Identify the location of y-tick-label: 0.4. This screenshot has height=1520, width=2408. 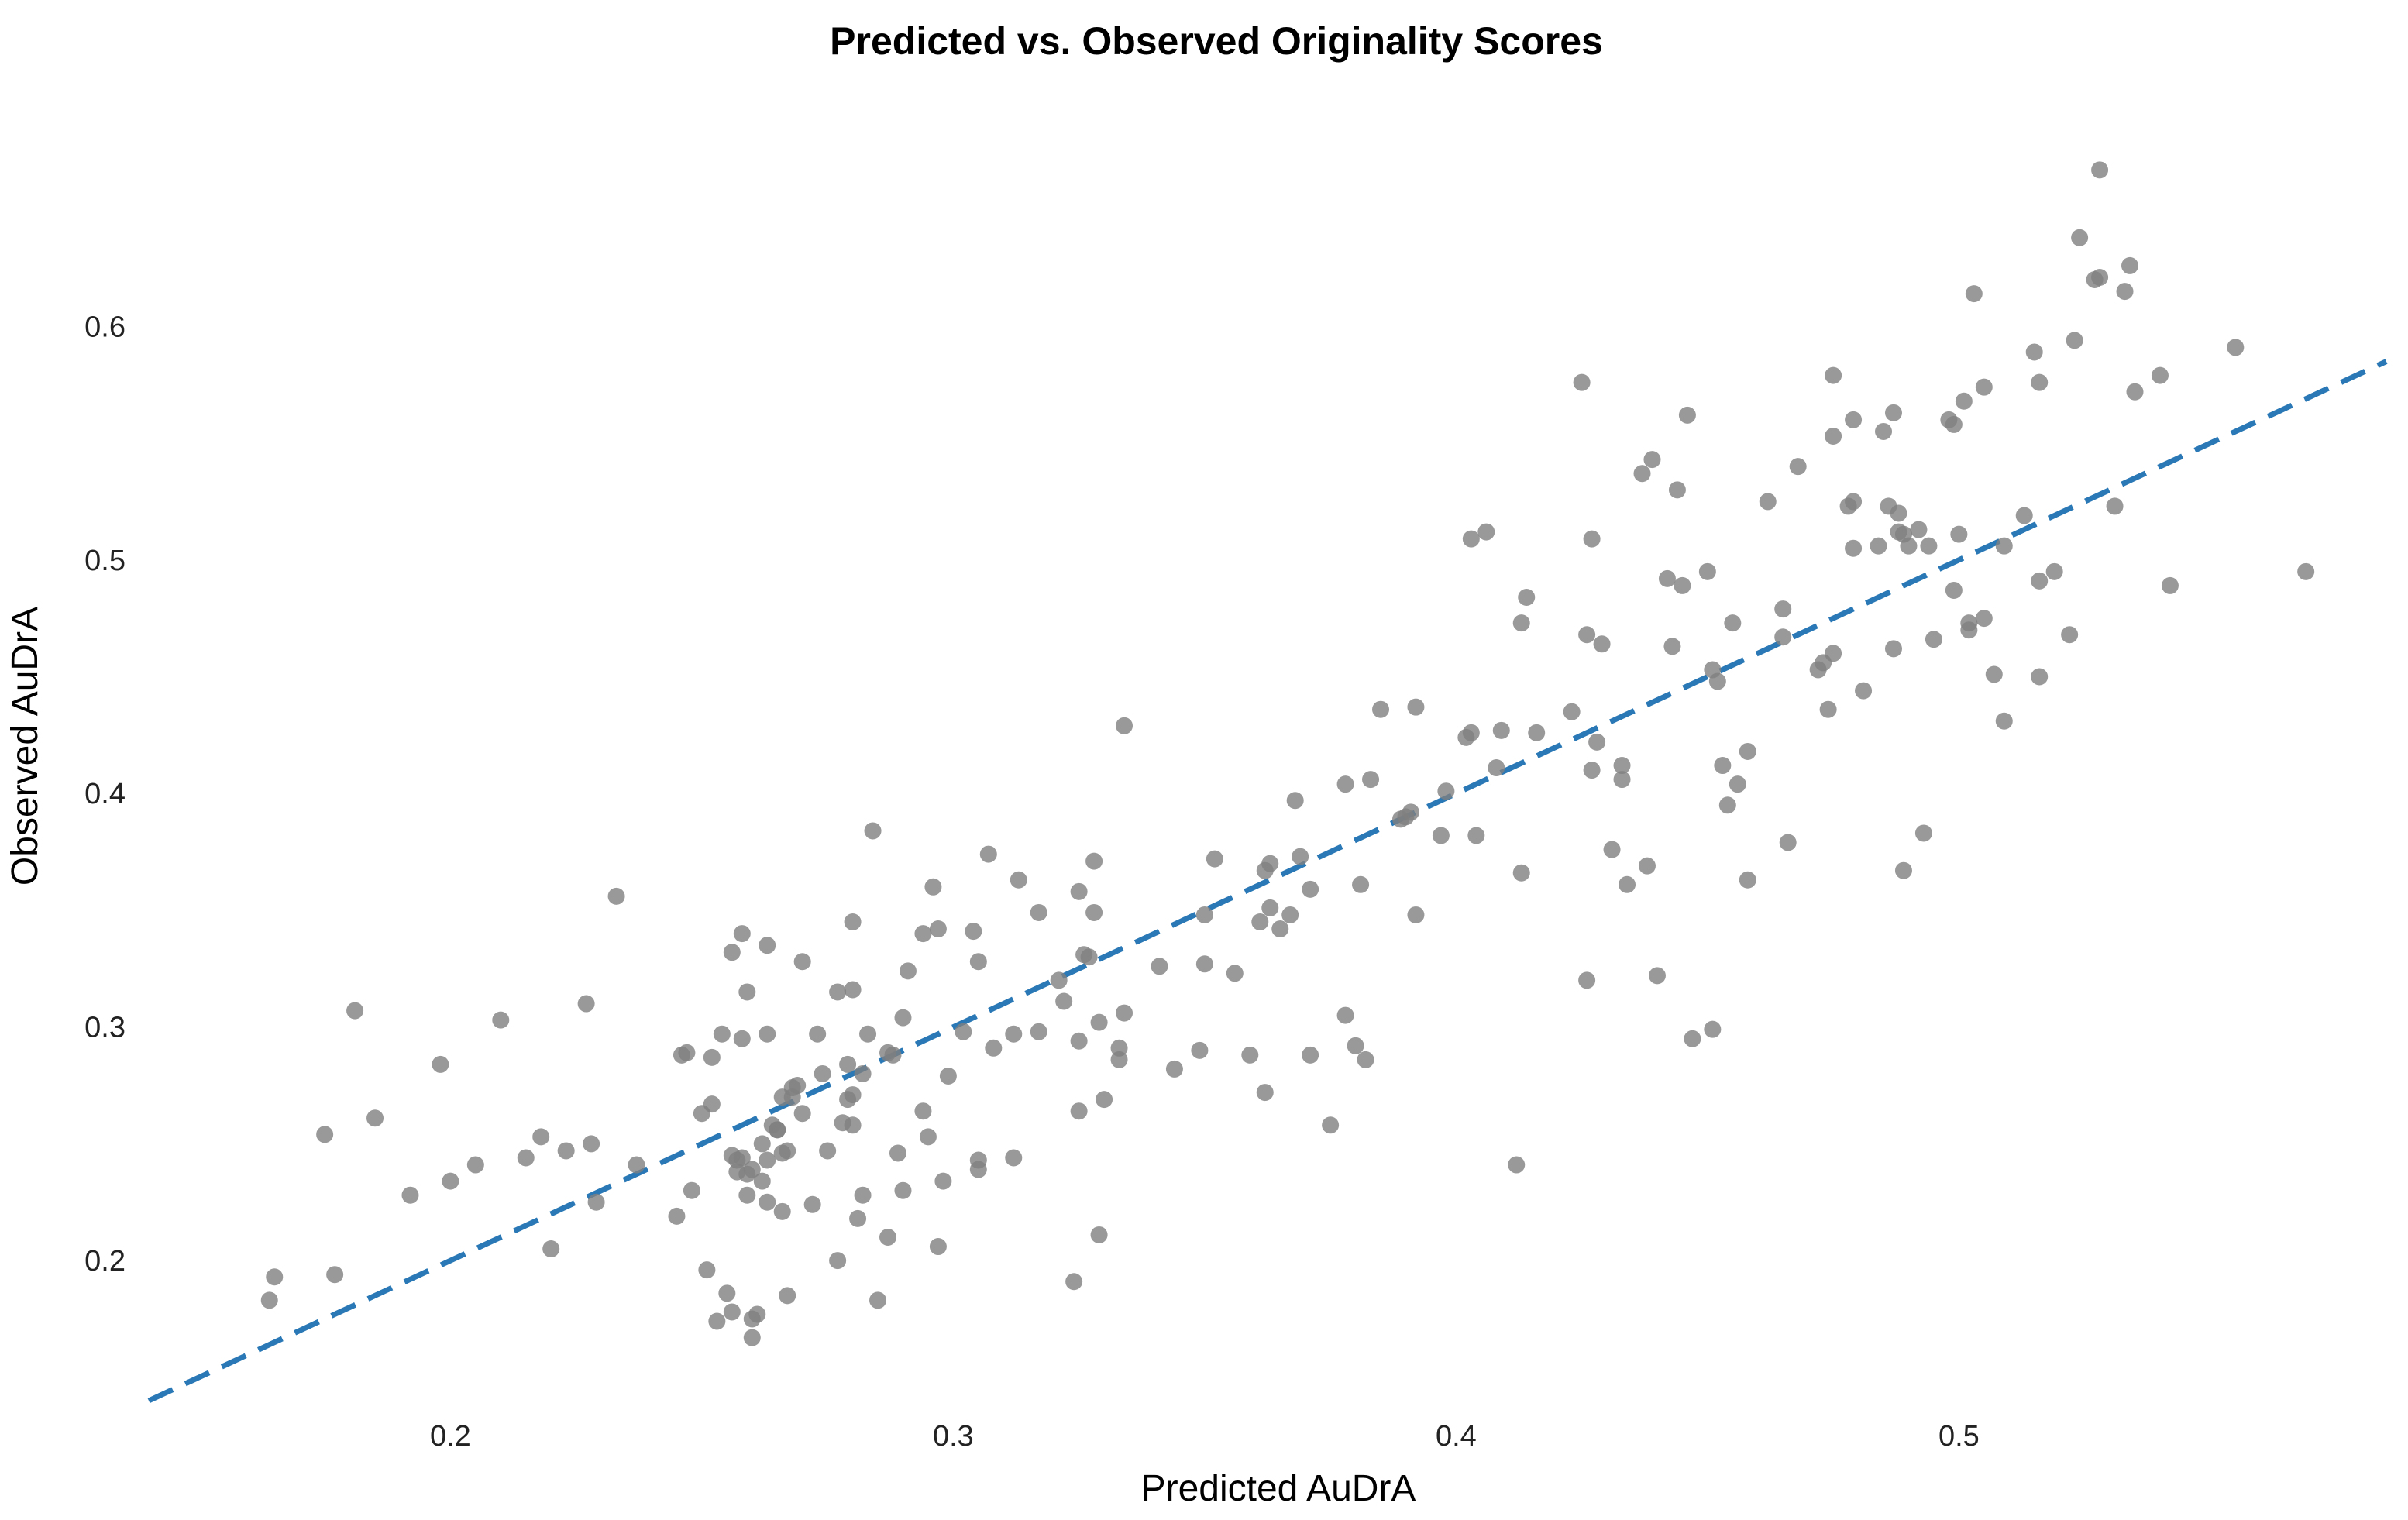
(105, 794).